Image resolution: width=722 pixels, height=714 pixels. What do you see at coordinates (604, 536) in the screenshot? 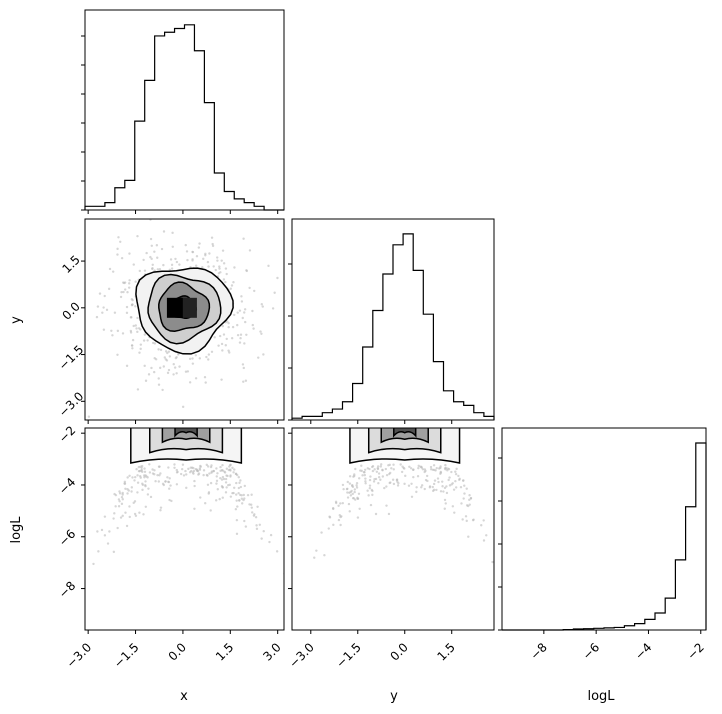
I see `histogram-logL-step-line` at bounding box center [604, 536].